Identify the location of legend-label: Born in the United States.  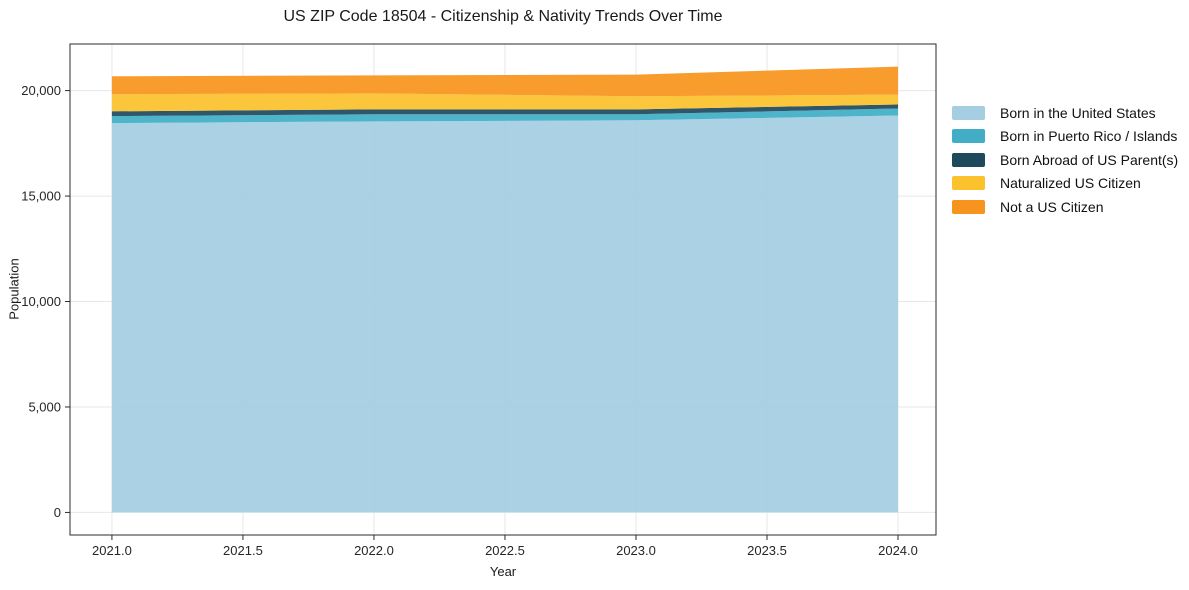
(1078, 112).